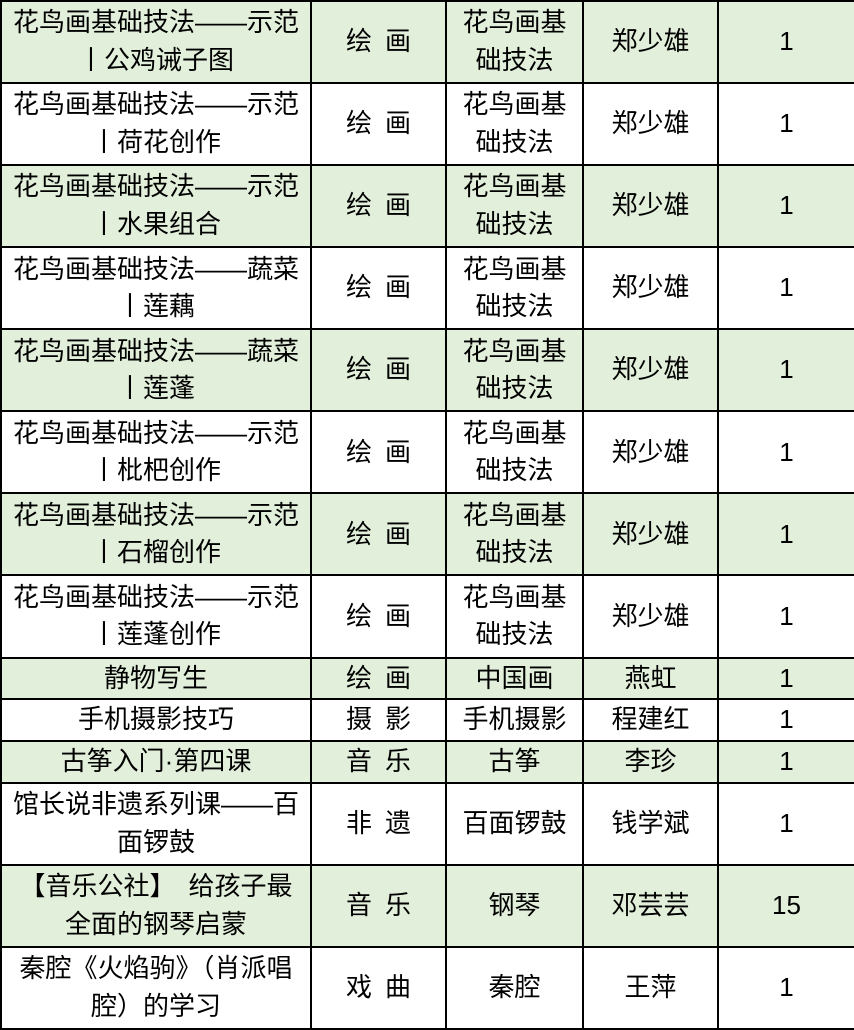 This screenshot has width=854, height=1030. I want to click on table-row: 花鸟画基础技法——示范丨公鸡诫子图绘 画花鸟画基础技法 郑少雄 1, so click(427, 42).